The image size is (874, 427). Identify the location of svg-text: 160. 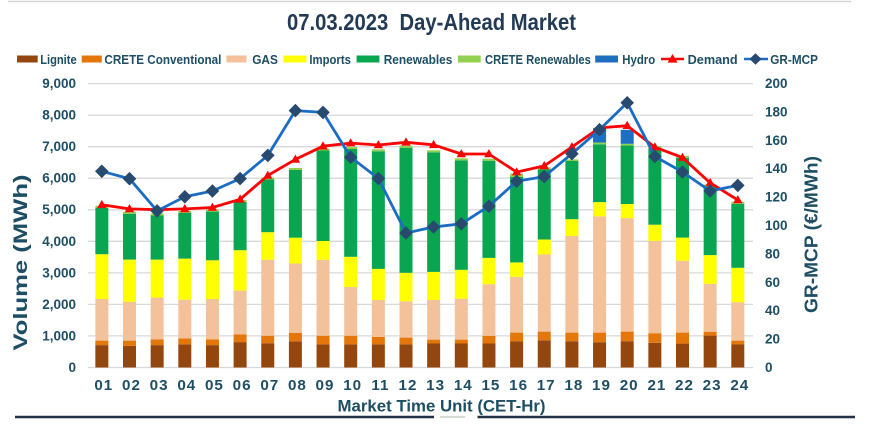
(776, 140).